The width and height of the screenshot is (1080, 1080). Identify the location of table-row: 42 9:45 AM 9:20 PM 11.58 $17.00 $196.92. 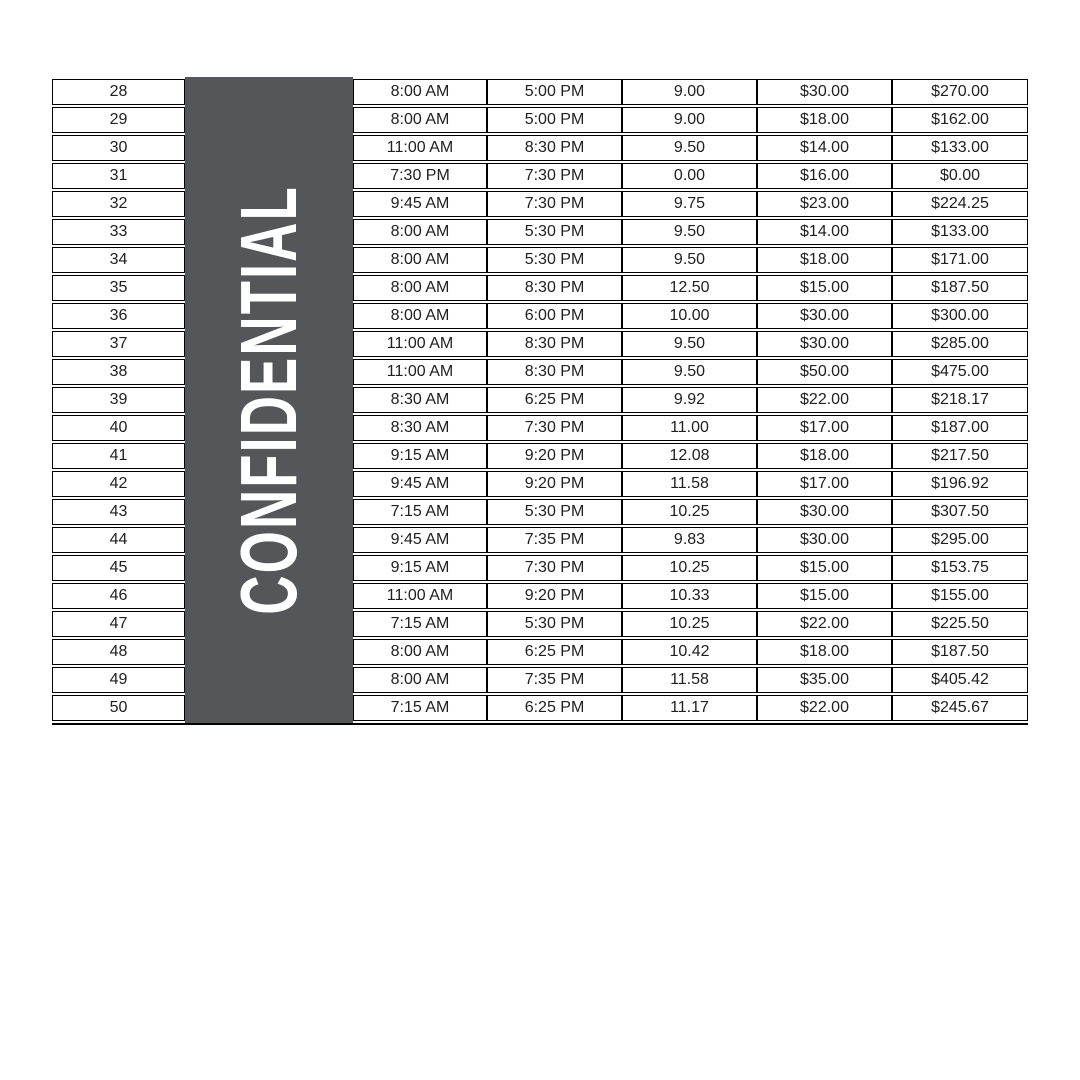
(540, 484).